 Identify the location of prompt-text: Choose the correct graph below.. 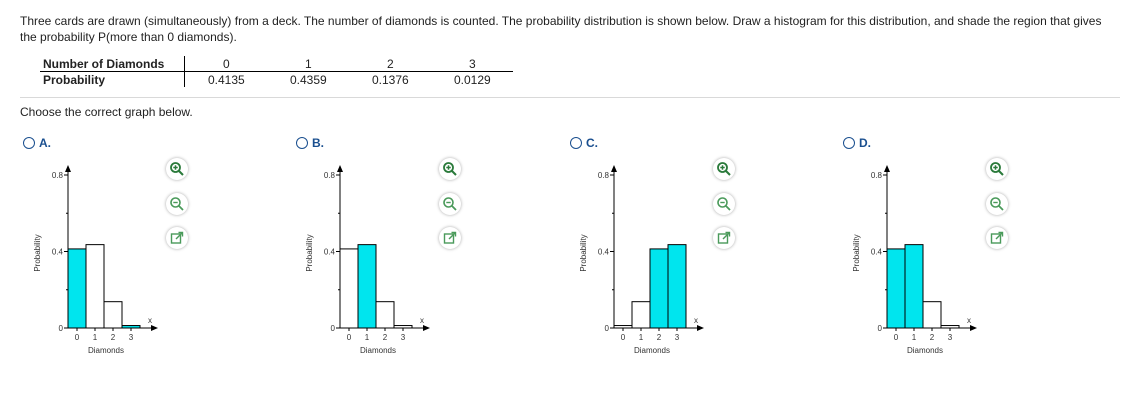
(106, 112).